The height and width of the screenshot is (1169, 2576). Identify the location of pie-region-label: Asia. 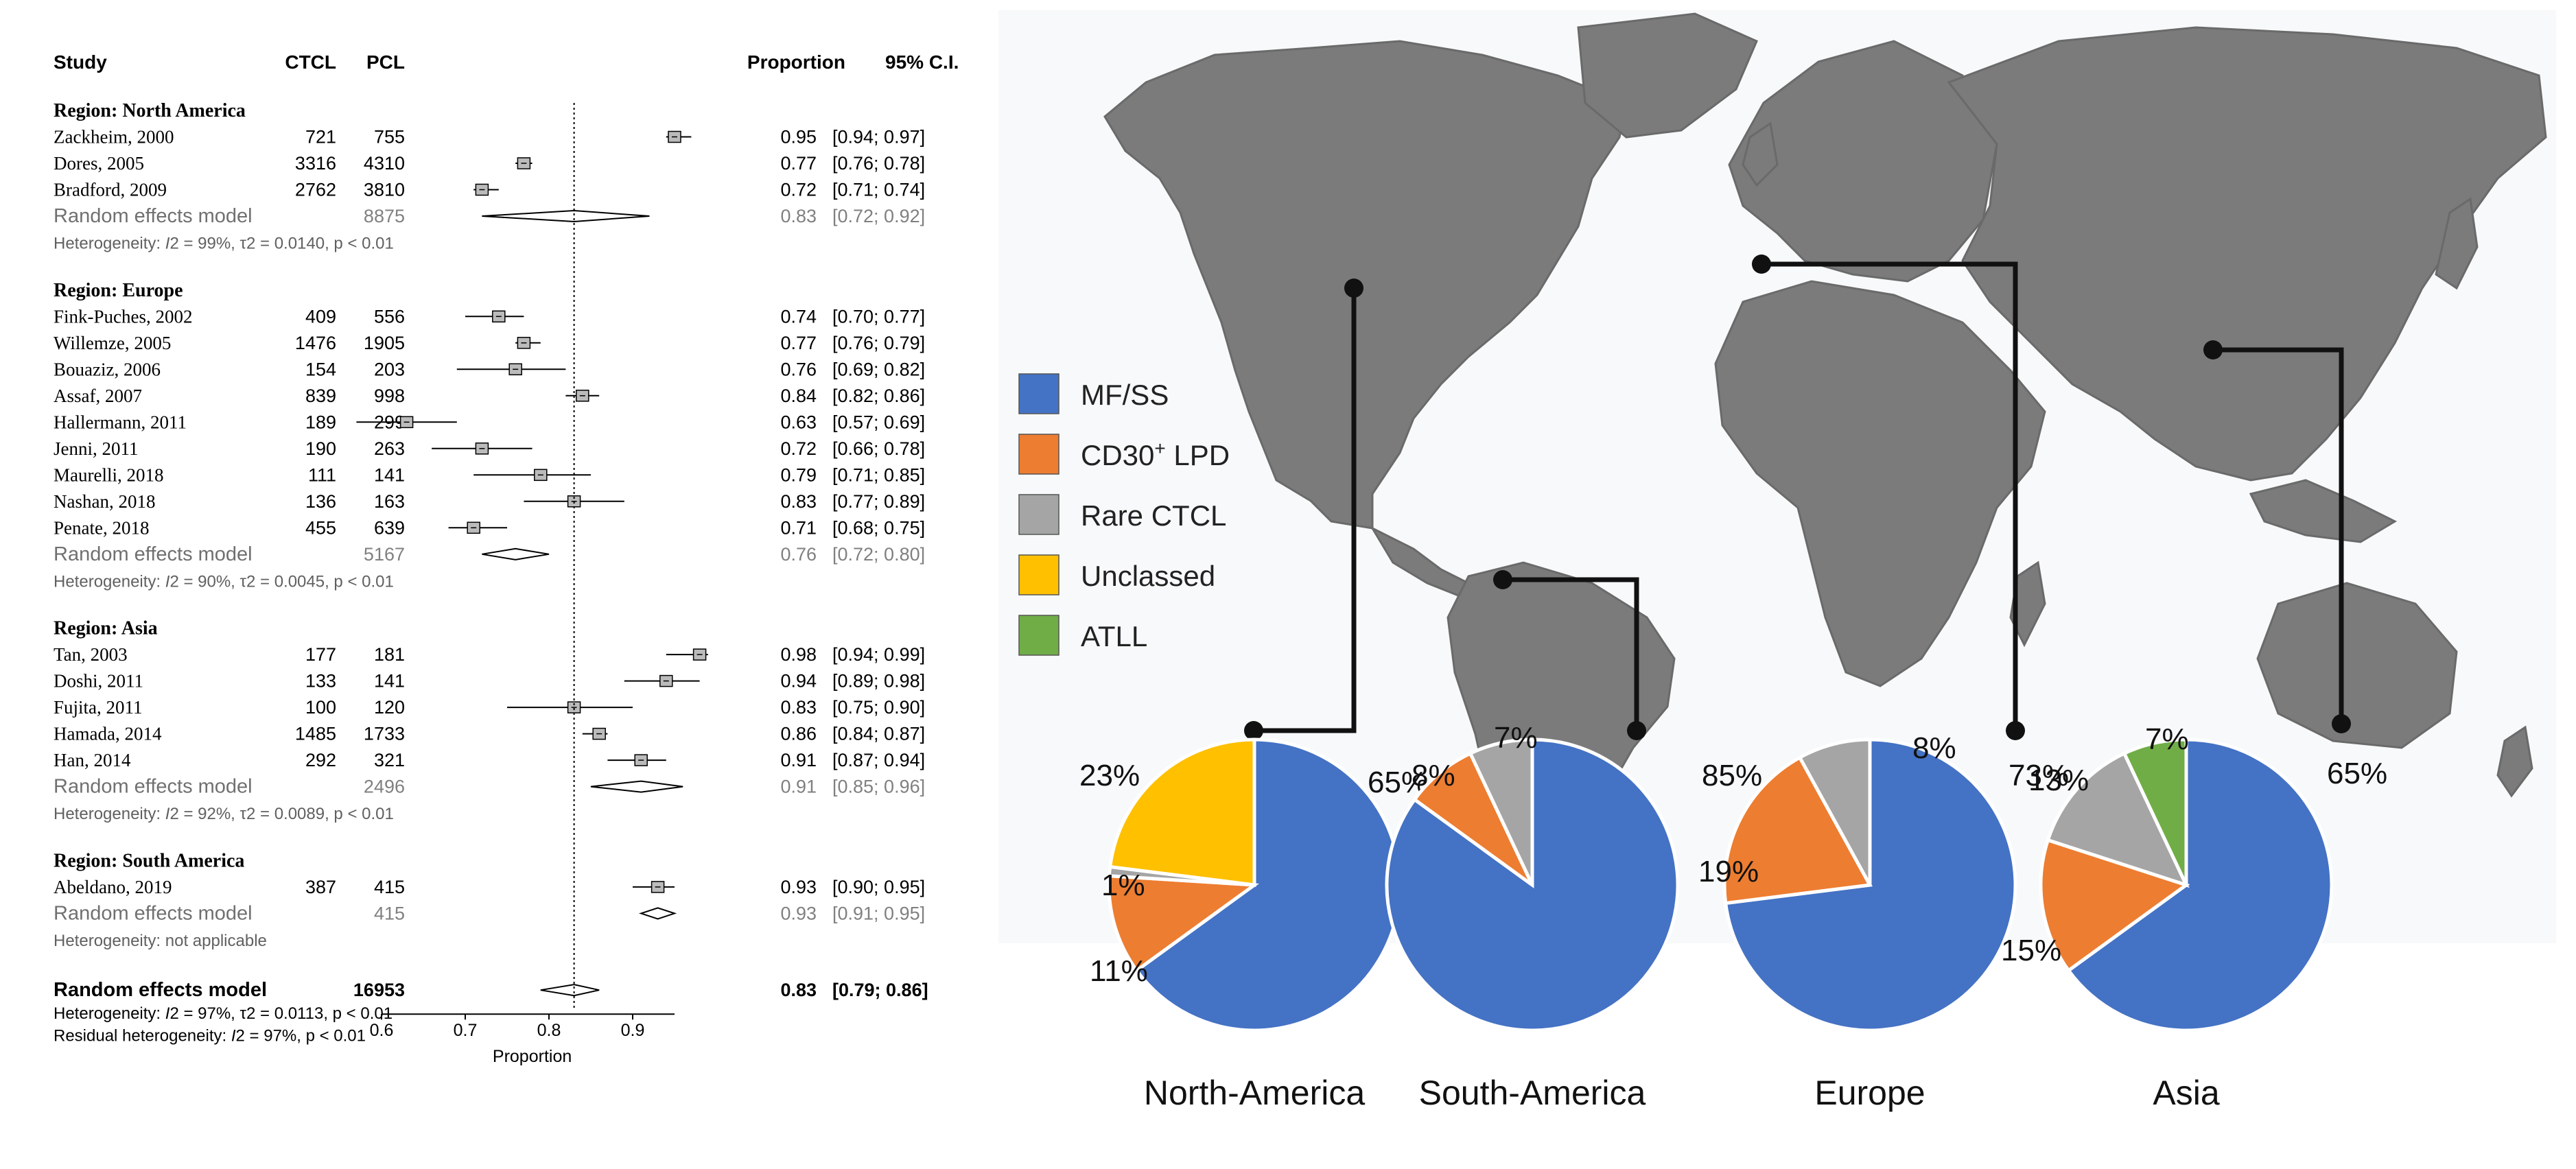
(2186, 1093).